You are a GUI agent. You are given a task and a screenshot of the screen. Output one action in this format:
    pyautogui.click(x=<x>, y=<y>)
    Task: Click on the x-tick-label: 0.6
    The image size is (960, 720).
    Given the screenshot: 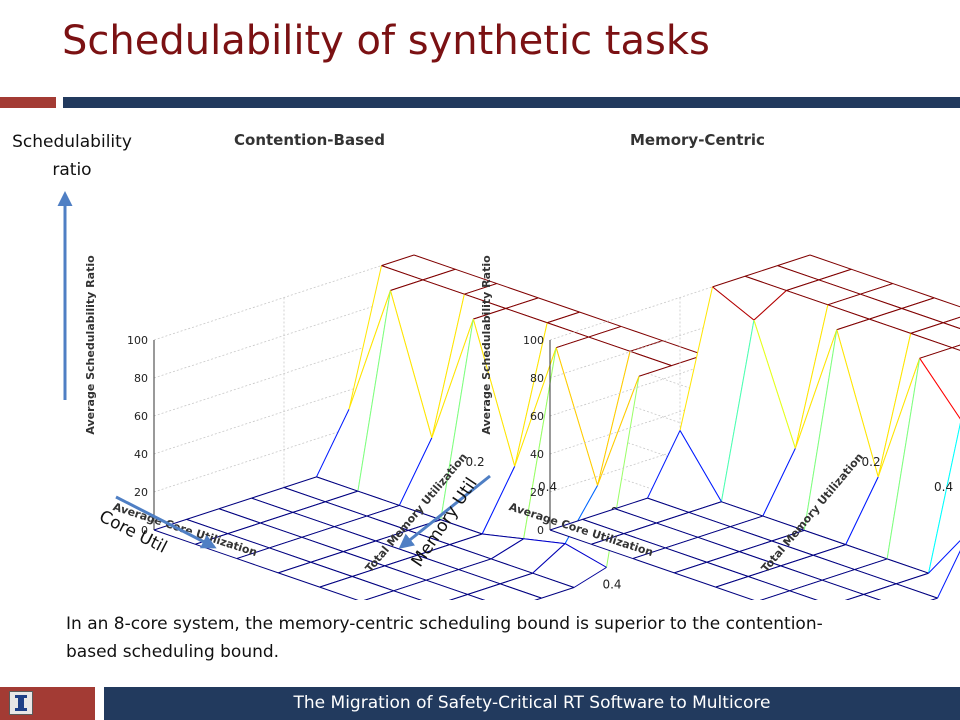 What is the action you would take?
    pyautogui.click(x=942, y=599)
    